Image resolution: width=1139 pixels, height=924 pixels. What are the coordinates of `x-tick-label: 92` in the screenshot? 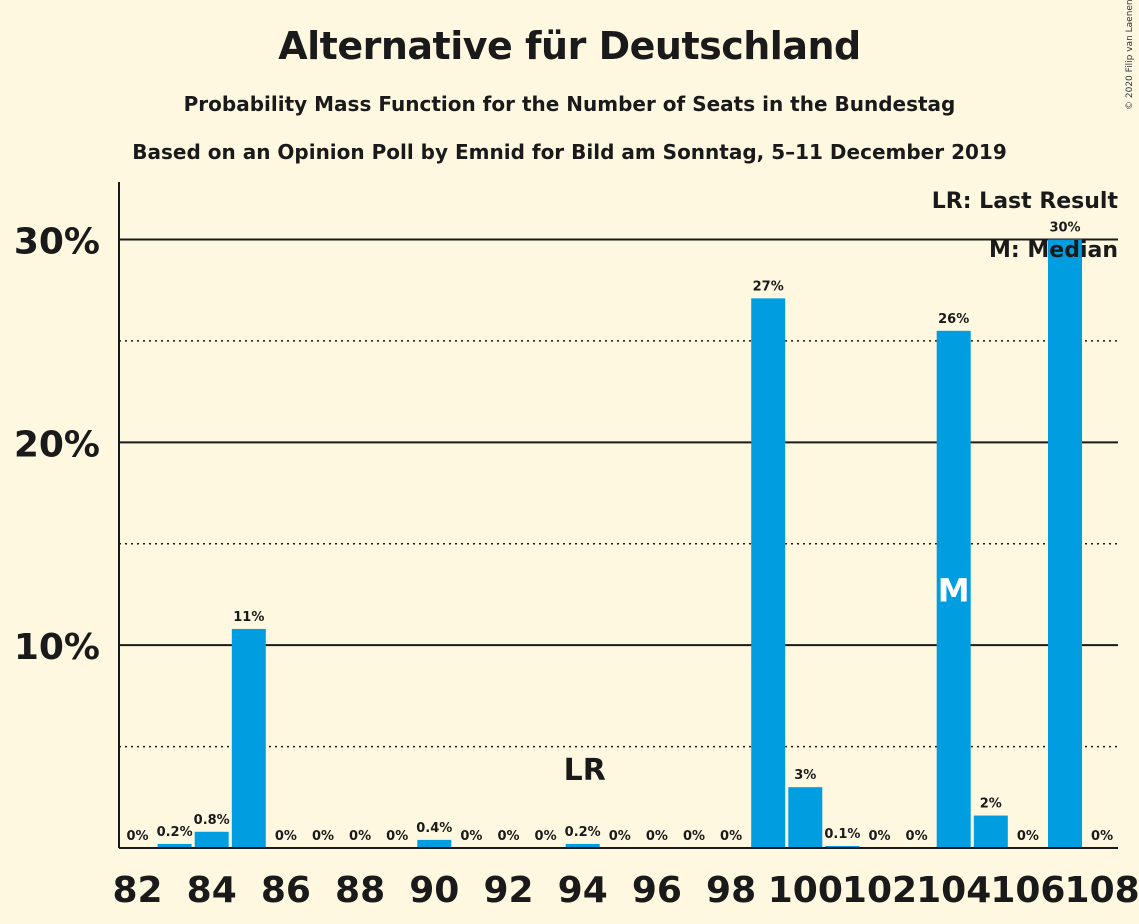 It's located at (508, 890).